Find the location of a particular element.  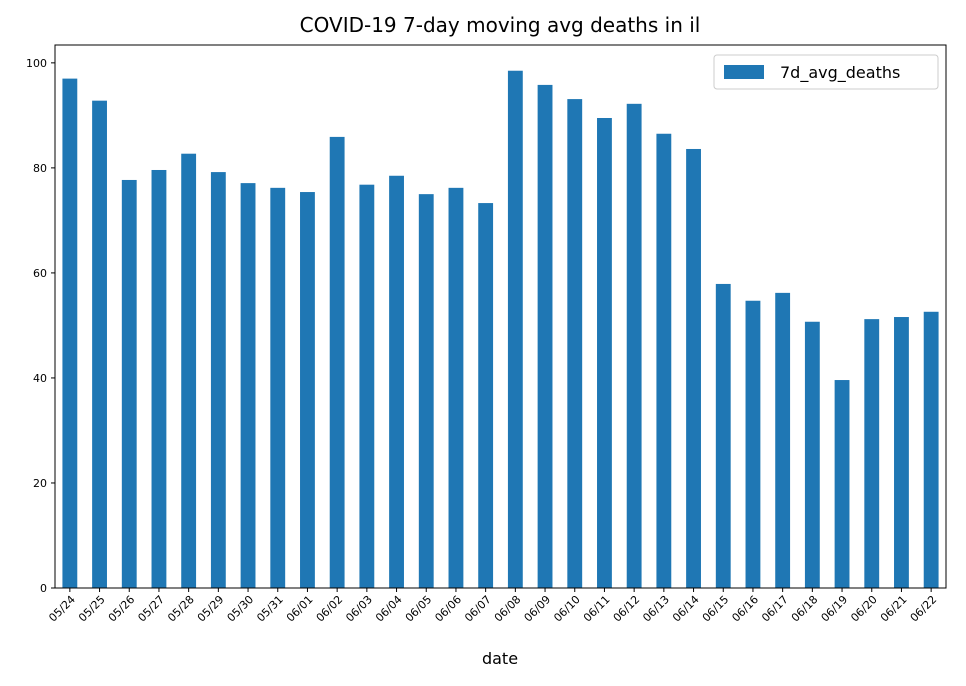

x-tick-label: 06/08 is located at coordinates (508, 609).